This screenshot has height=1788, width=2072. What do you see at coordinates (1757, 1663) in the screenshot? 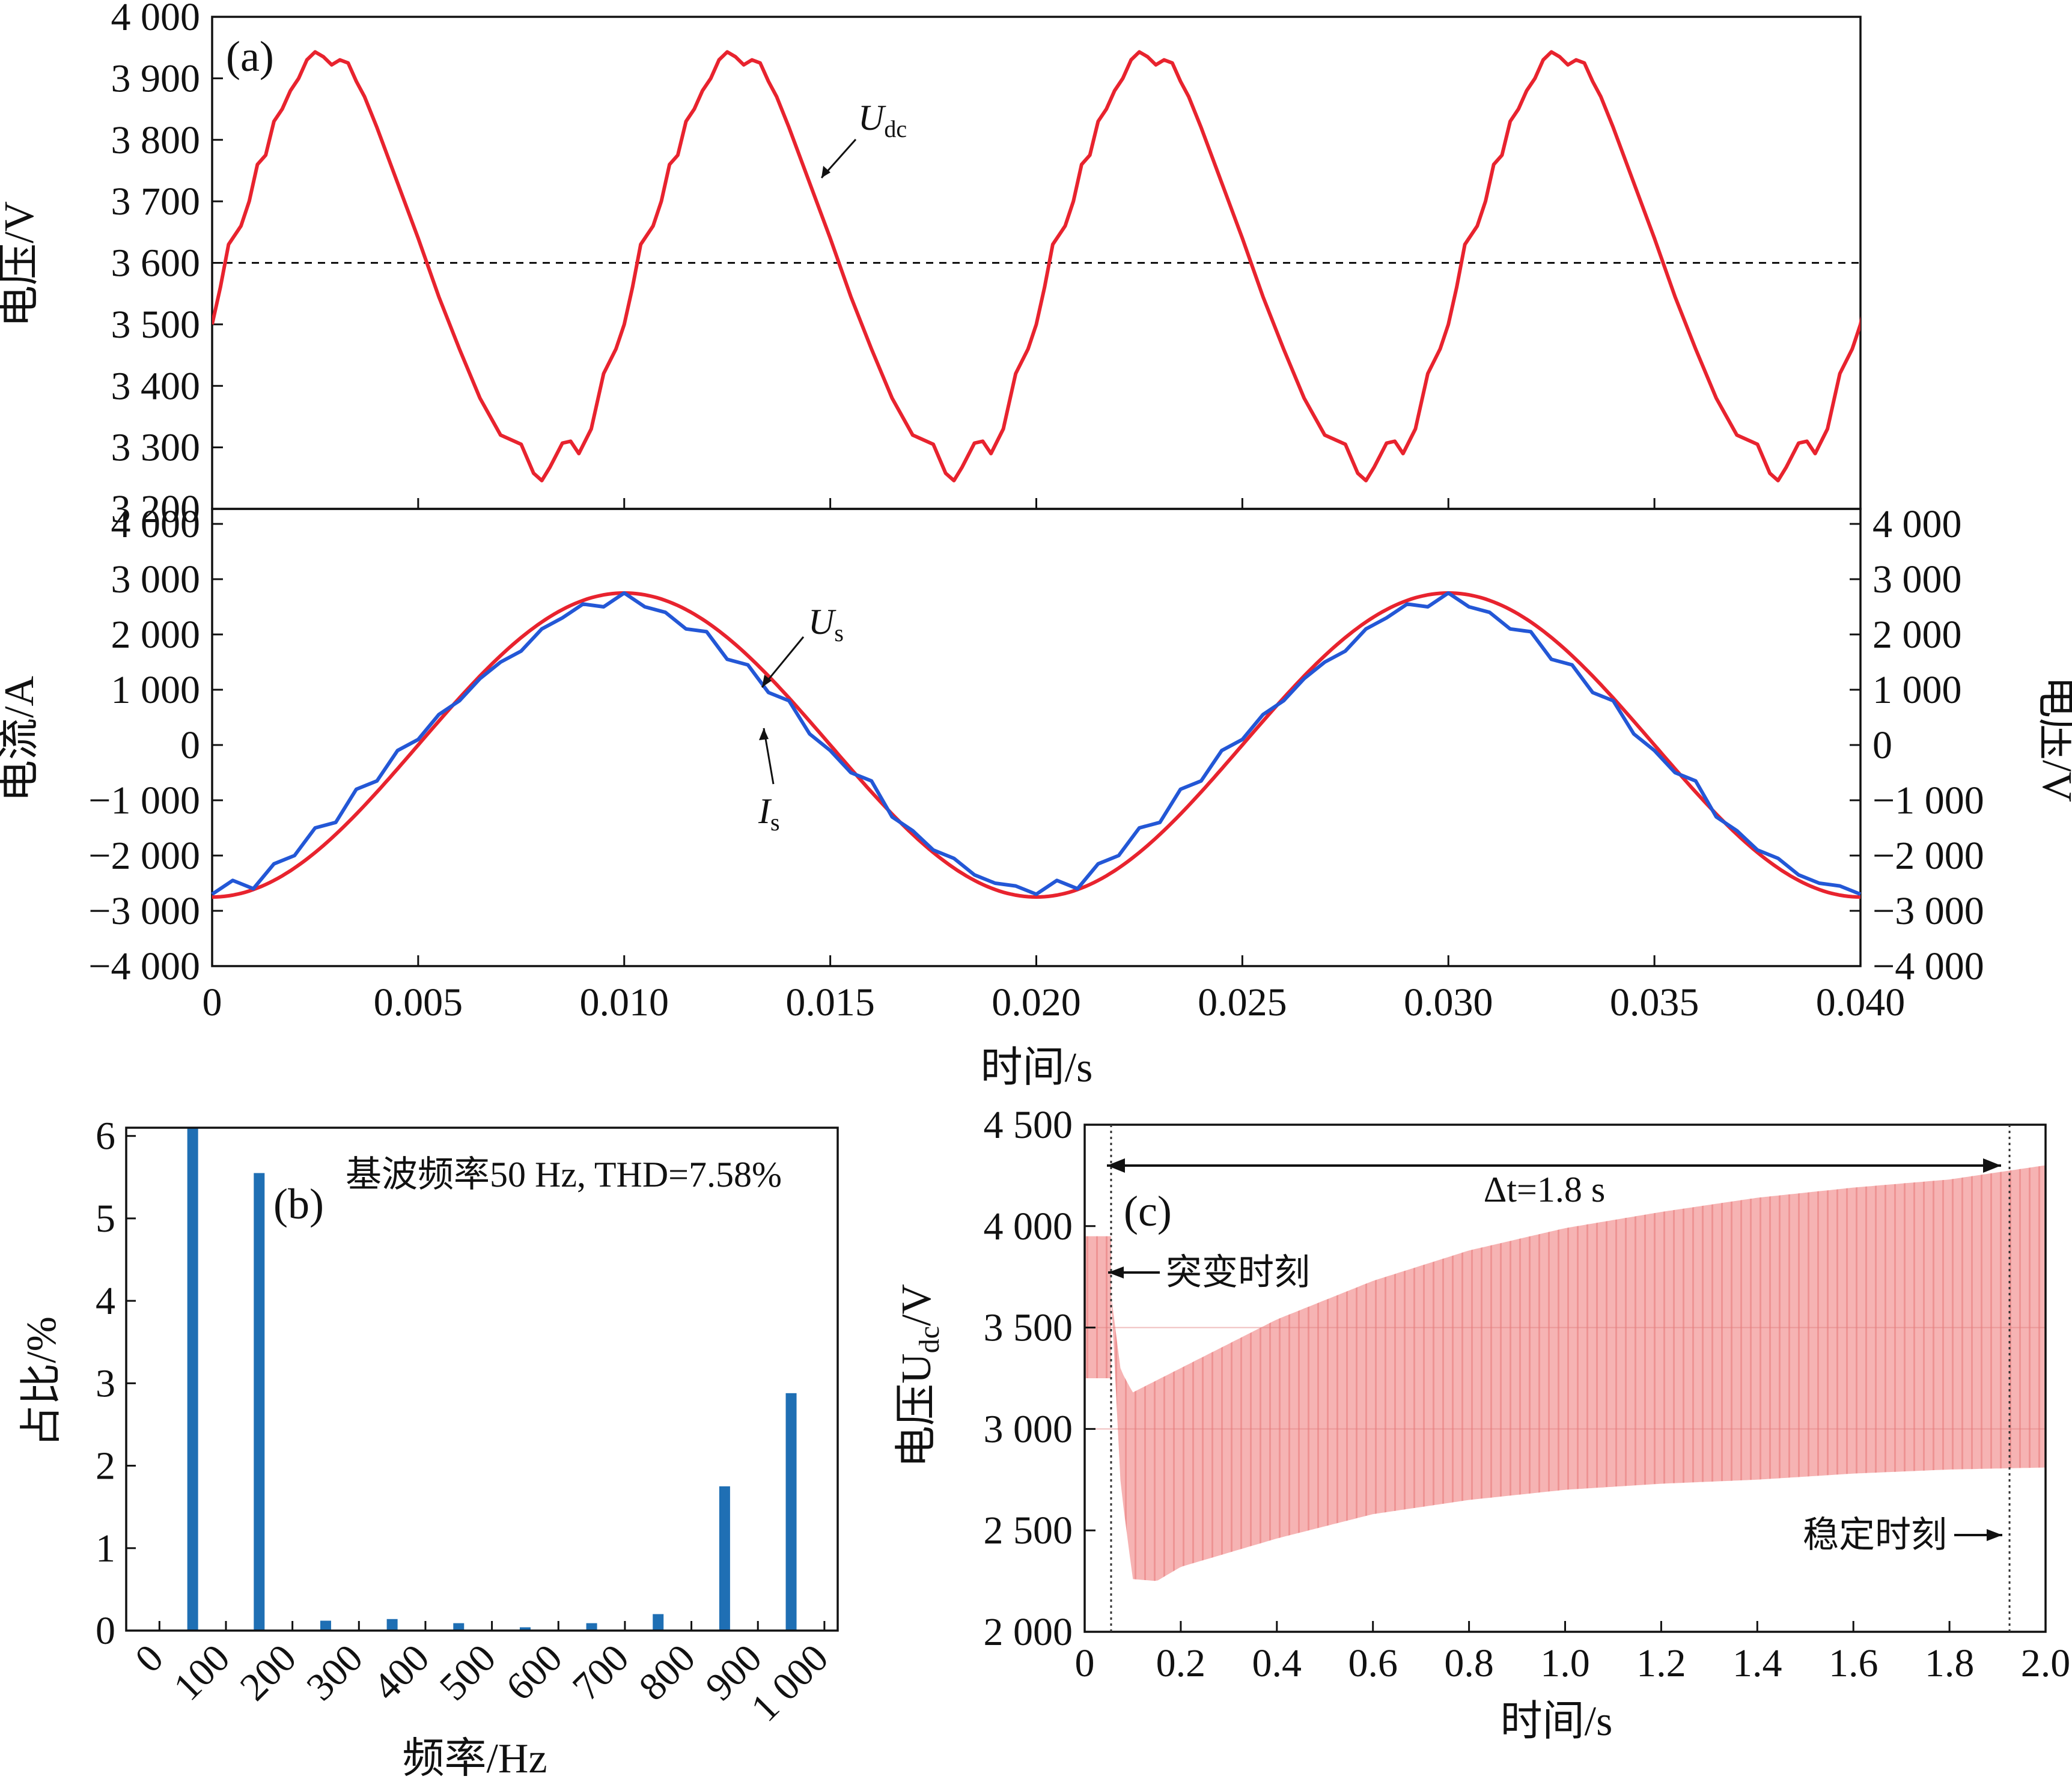
I see `x-tick-label: 1.4` at bounding box center [1757, 1663].